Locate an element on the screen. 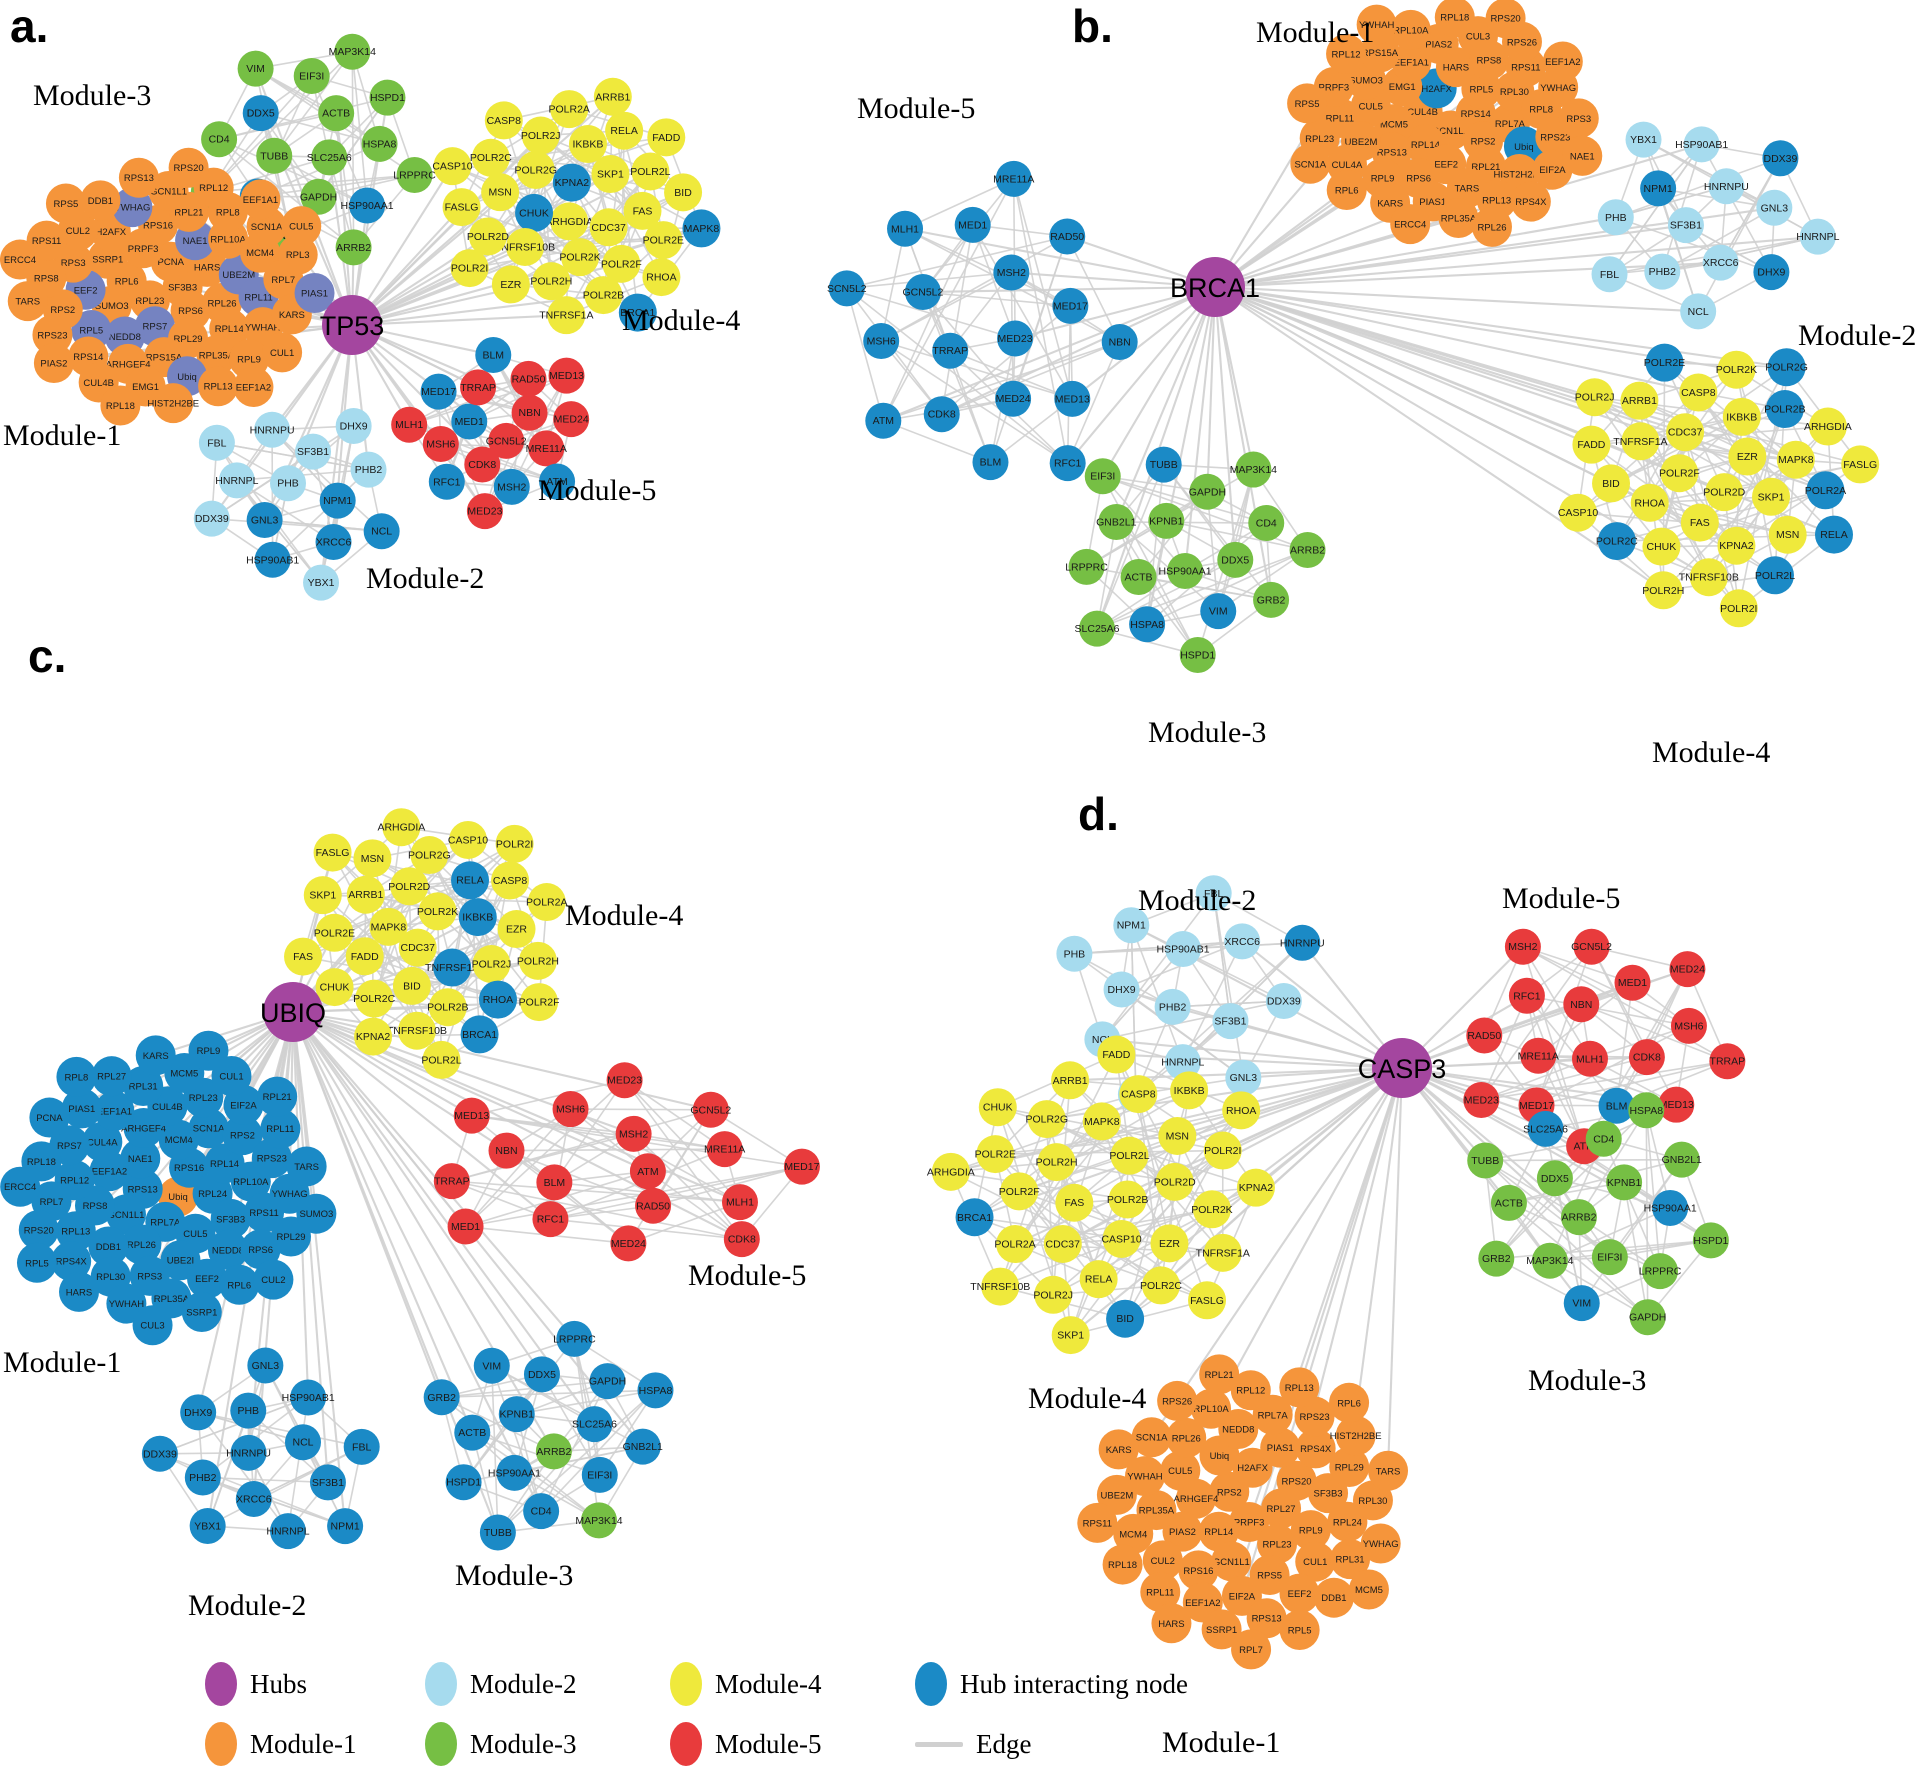  node-RPL13: RPL13 is located at coordinates (218, 386).